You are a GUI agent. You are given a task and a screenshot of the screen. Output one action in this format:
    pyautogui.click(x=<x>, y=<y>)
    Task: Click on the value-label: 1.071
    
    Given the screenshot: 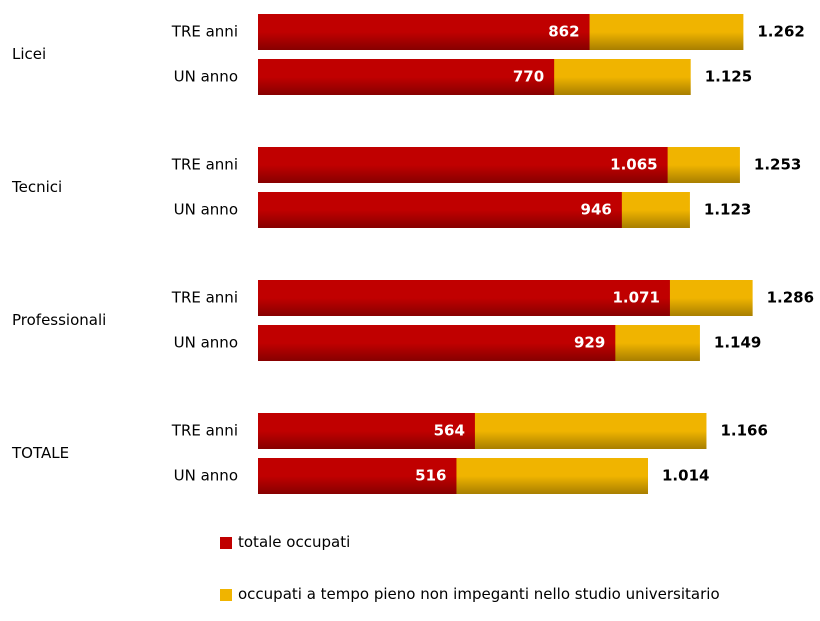 What is the action you would take?
    pyautogui.click(x=635, y=298)
    